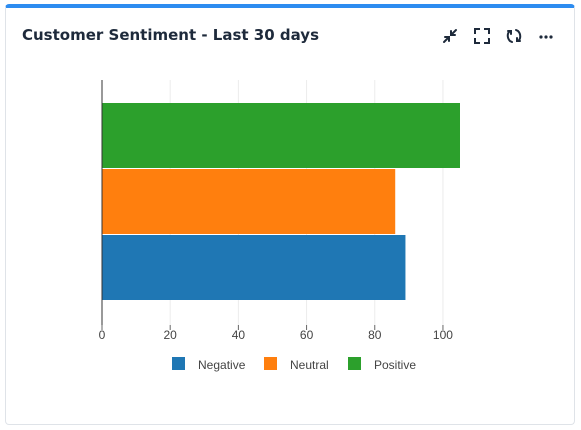 Image resolution: width=581 pixels, height=430 pixels. What do you see at coordinates (514, 36) in the screenshot?
I see `refresh-icon` at bounding box center [514, 36].